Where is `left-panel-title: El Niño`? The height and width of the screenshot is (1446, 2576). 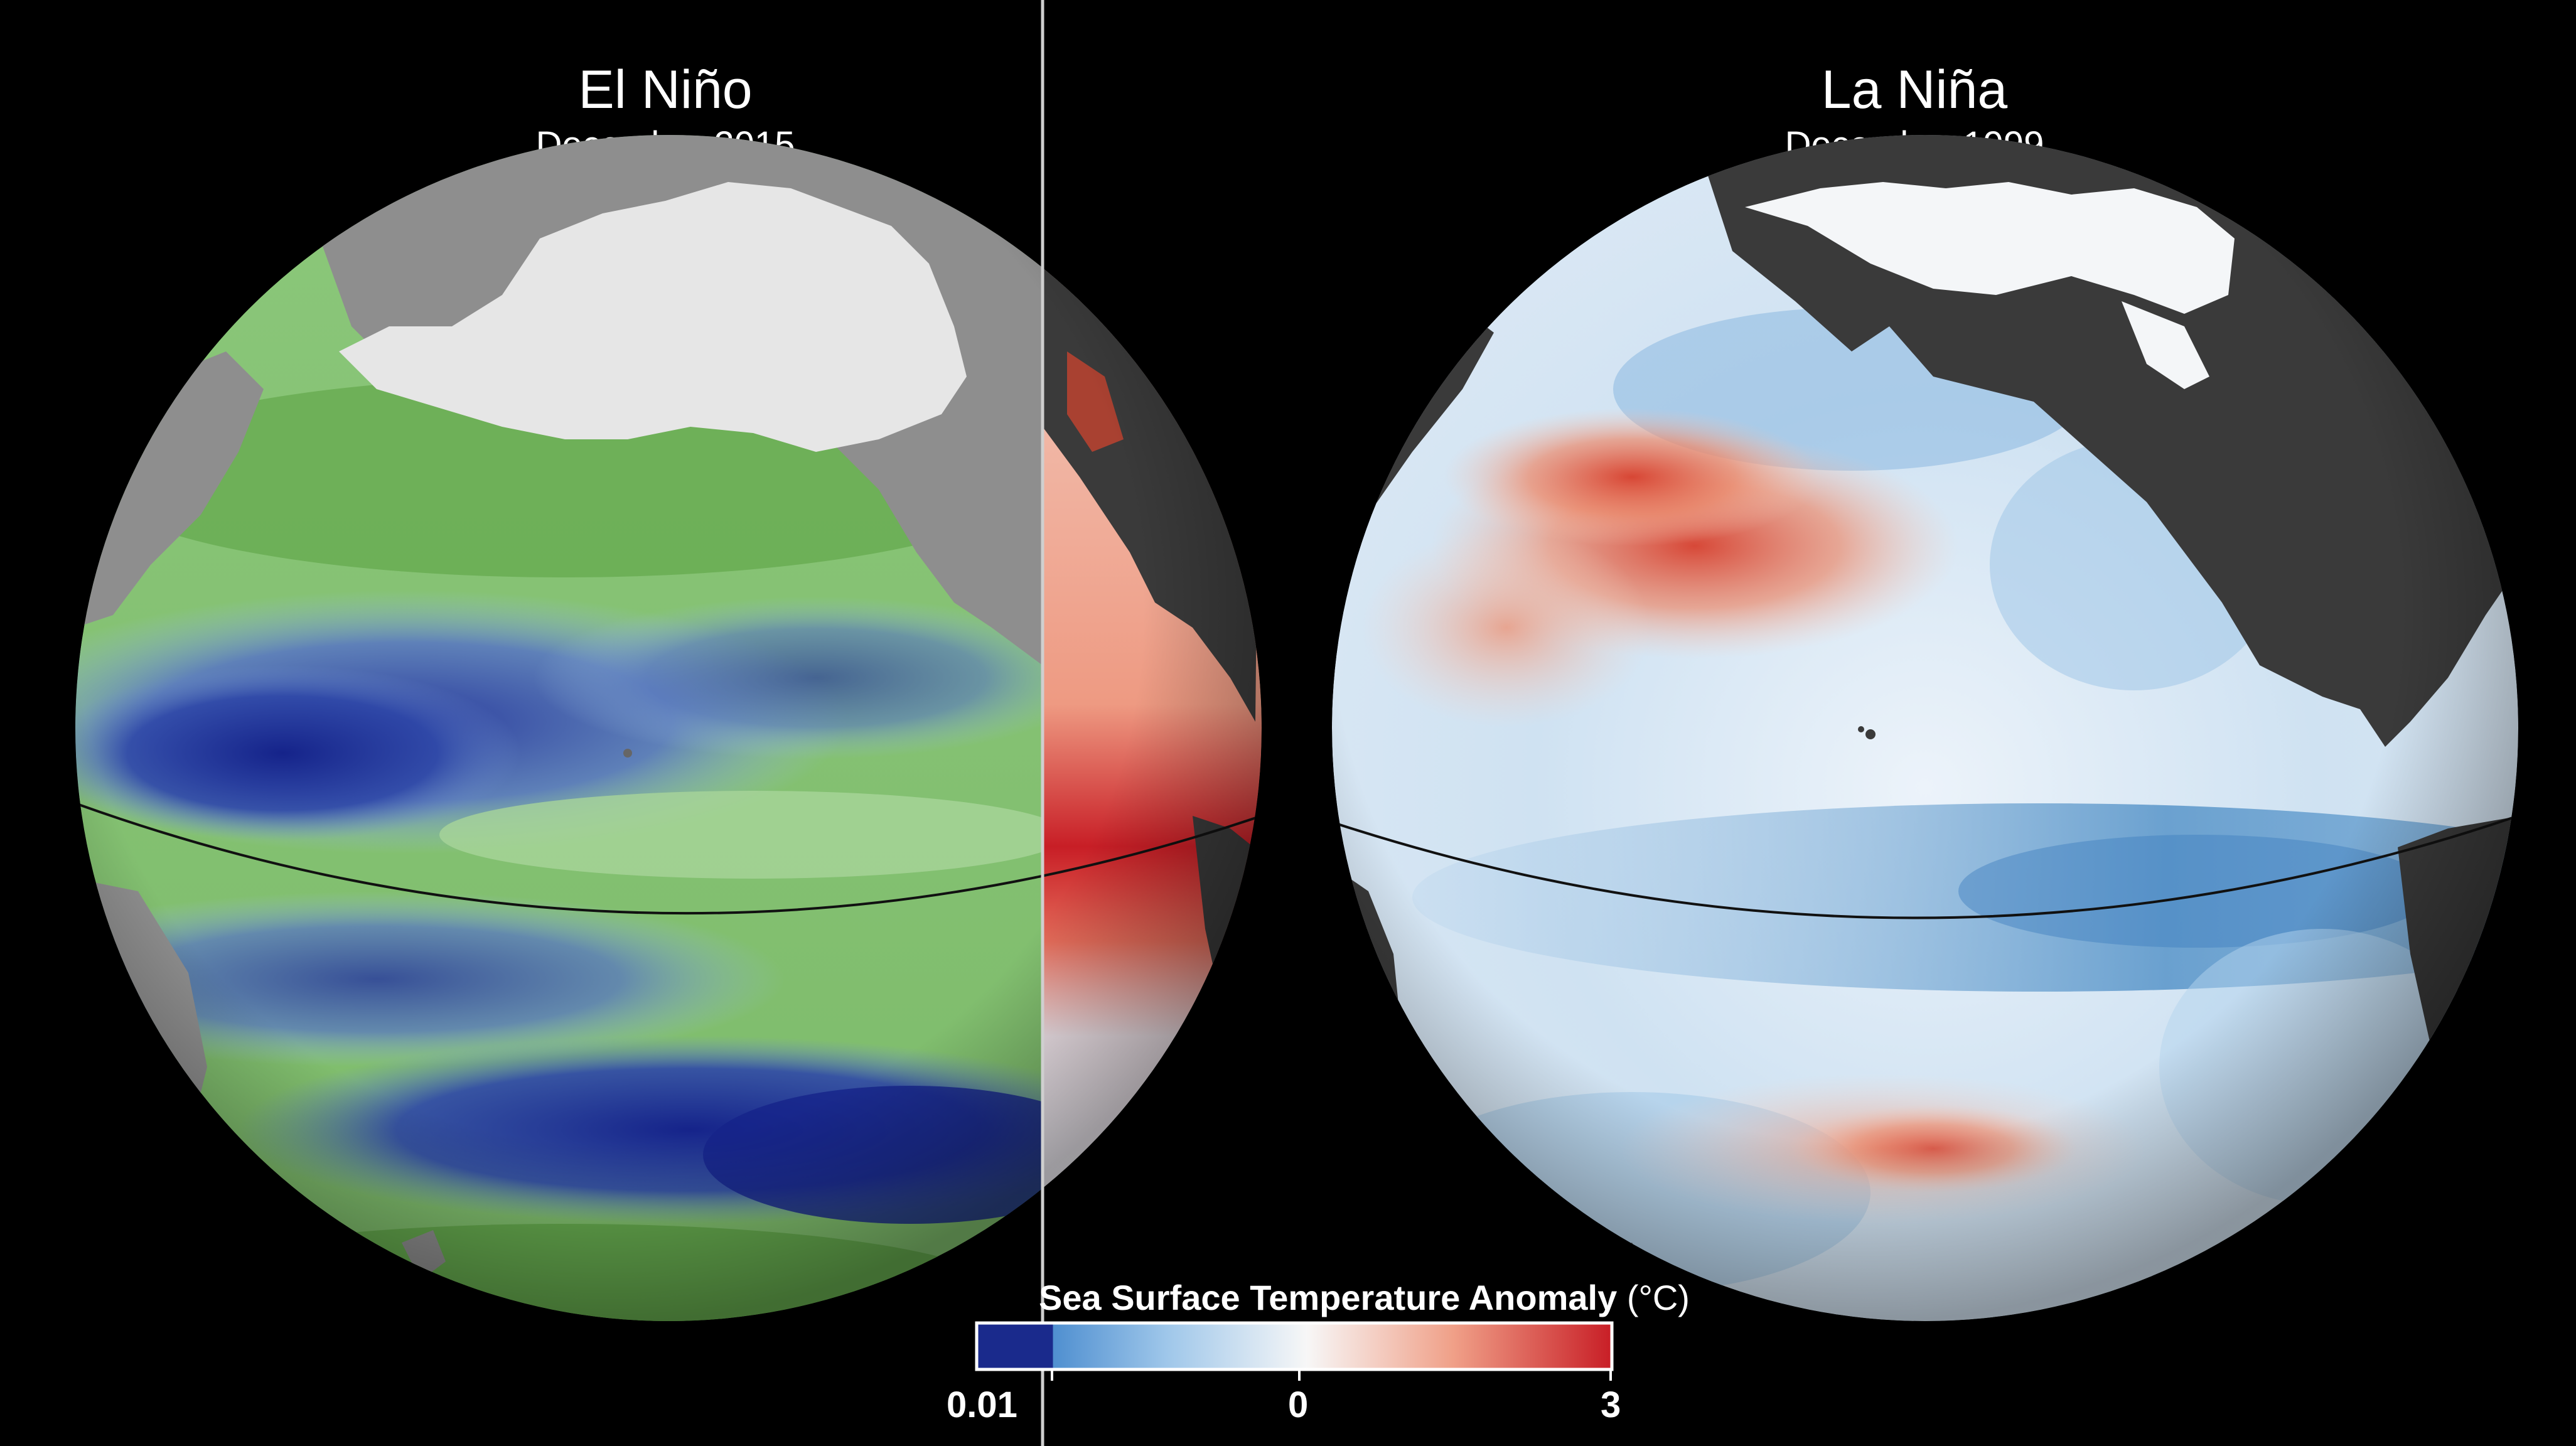 left-panel-title: El Niño is located at coordinates (665, 90).